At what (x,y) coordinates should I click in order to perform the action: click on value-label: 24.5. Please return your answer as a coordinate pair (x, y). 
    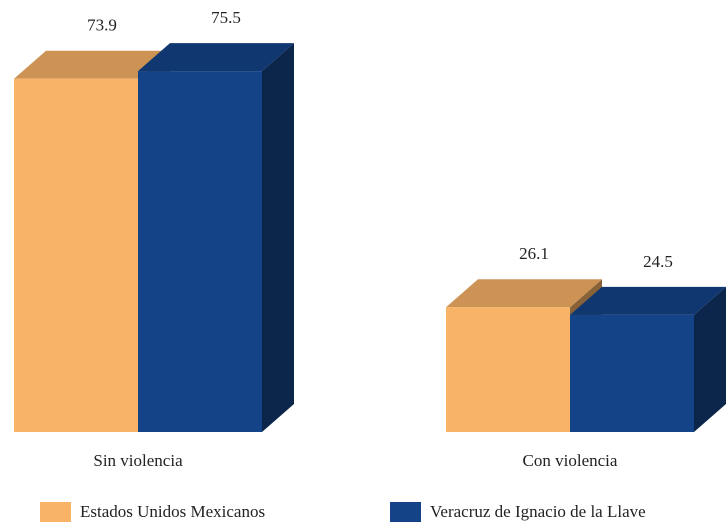
    Looking at the image, I should click on (658, 261).